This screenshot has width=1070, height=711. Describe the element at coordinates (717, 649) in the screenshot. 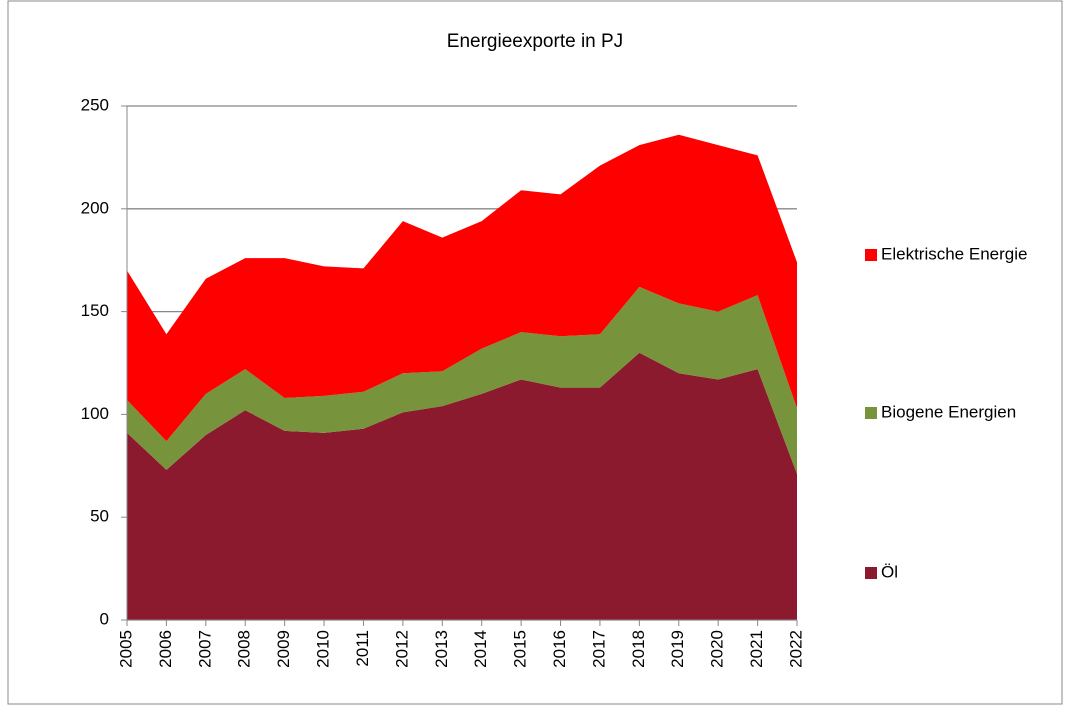

I see `x-tick-label: 2020` at that location.